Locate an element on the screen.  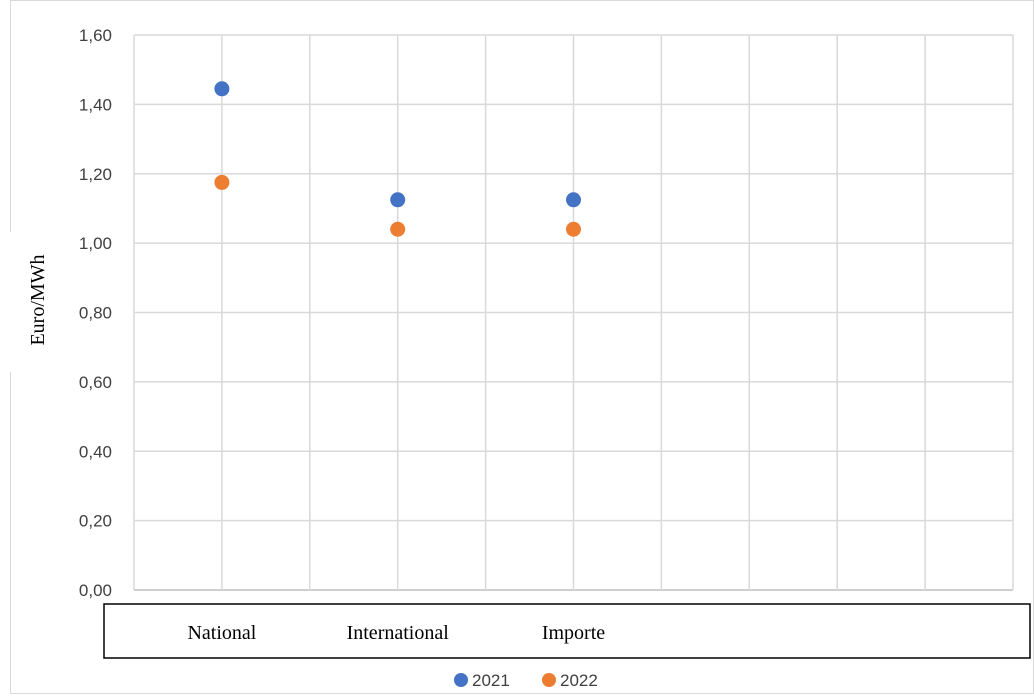
data-points is located at coordinates (397, 159).